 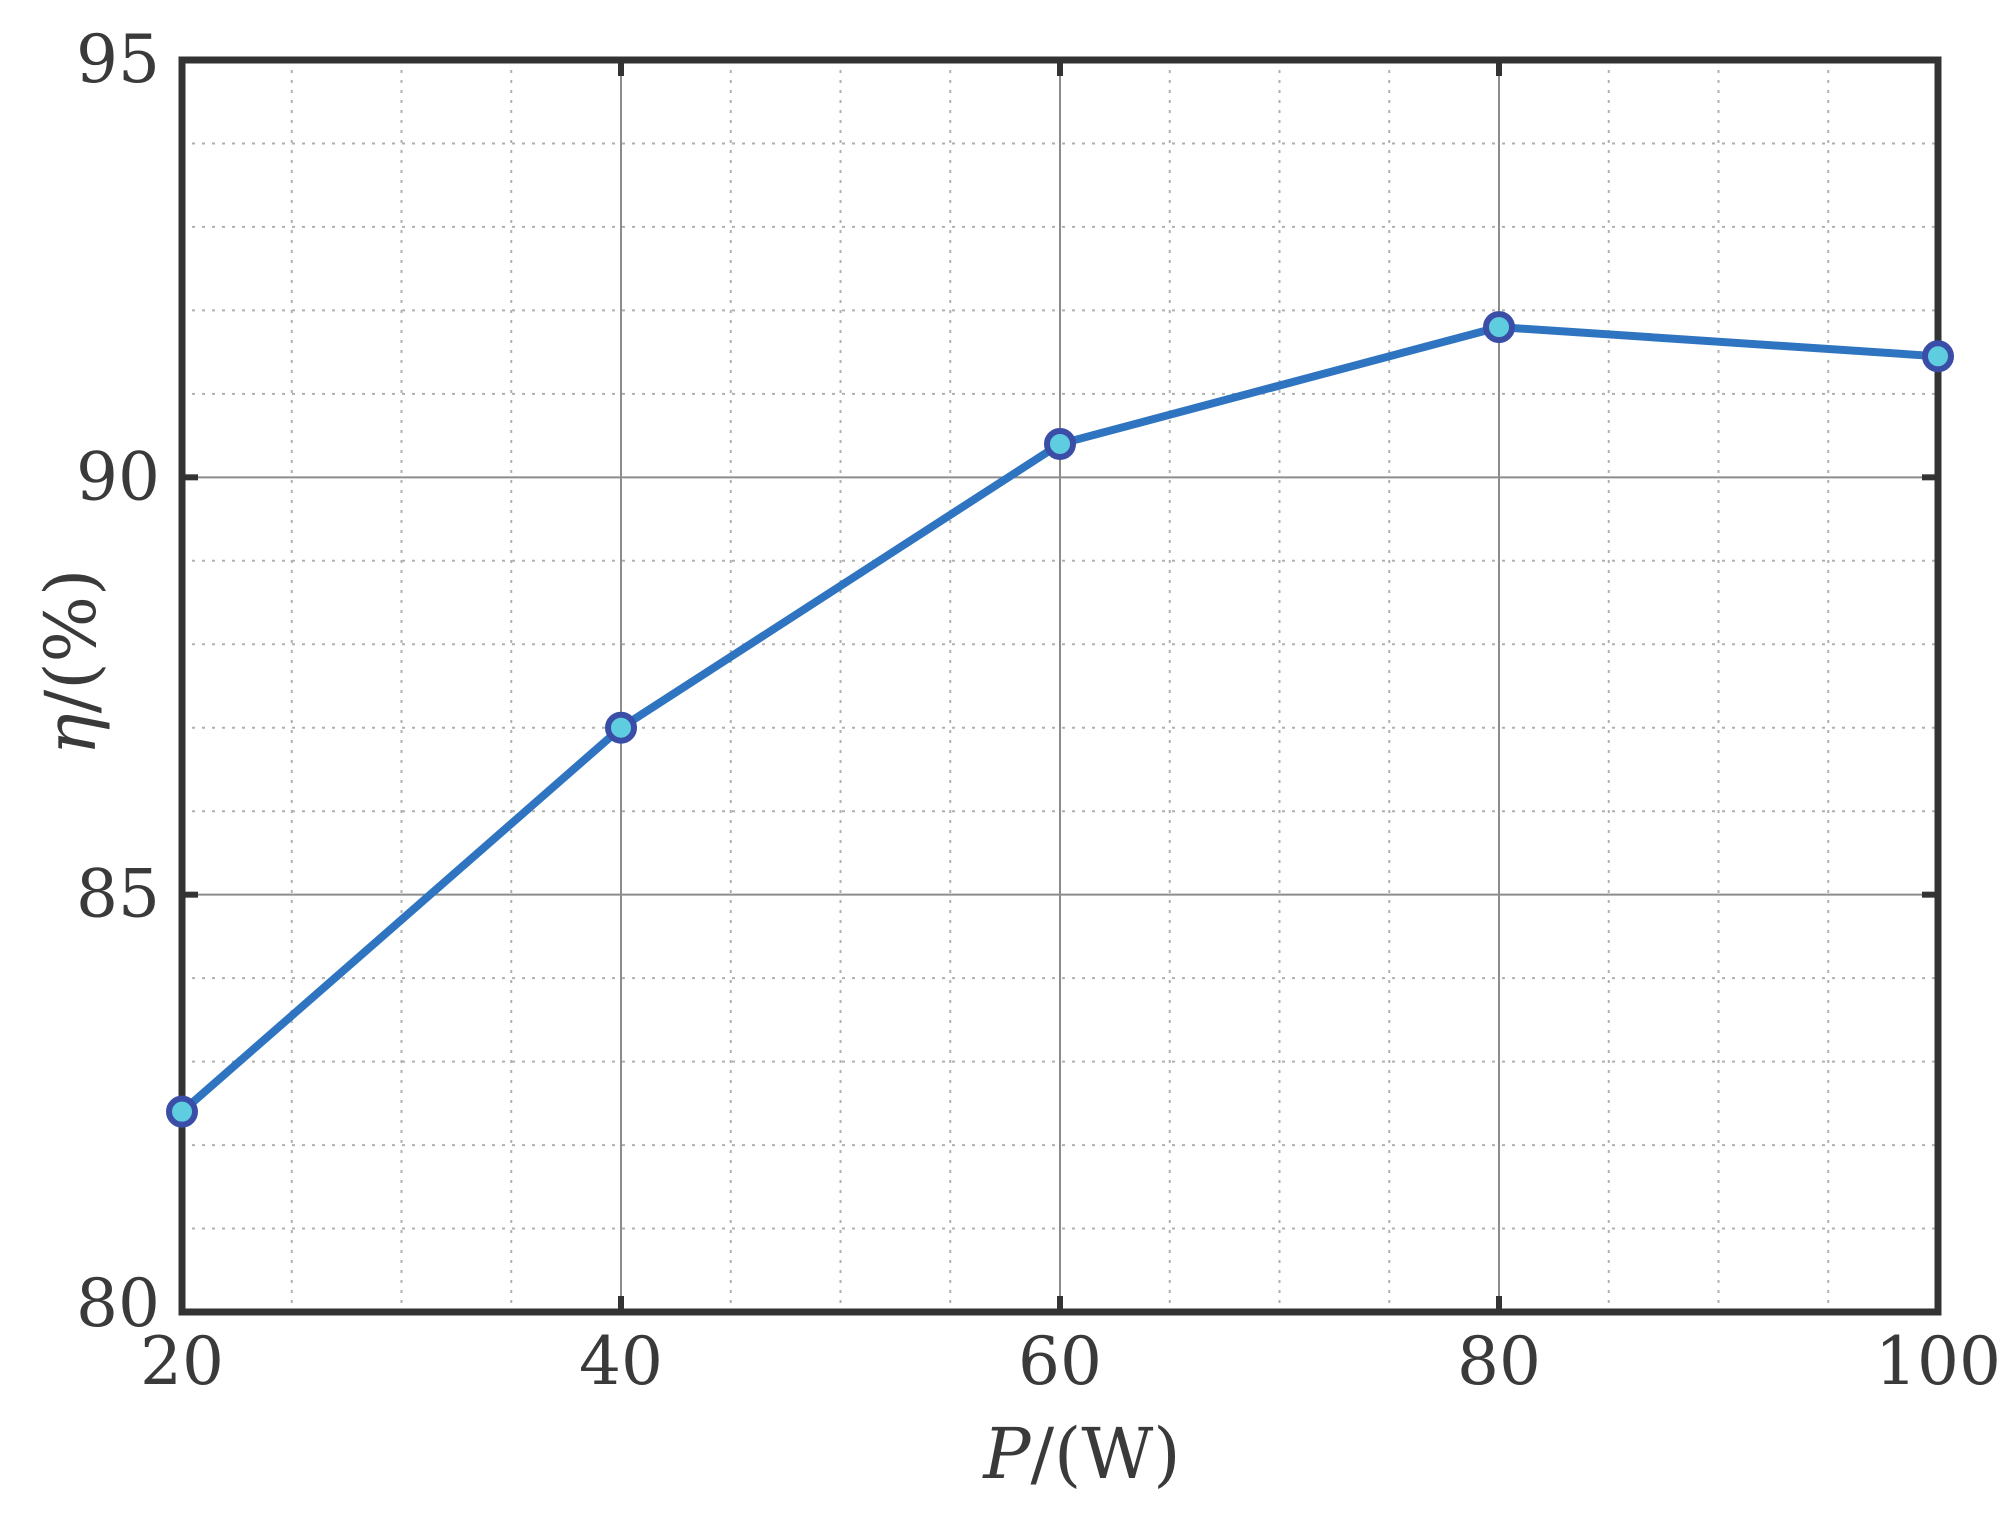 I want to click on x-axis-title: P/(W), so click(x=1080, y=1454).